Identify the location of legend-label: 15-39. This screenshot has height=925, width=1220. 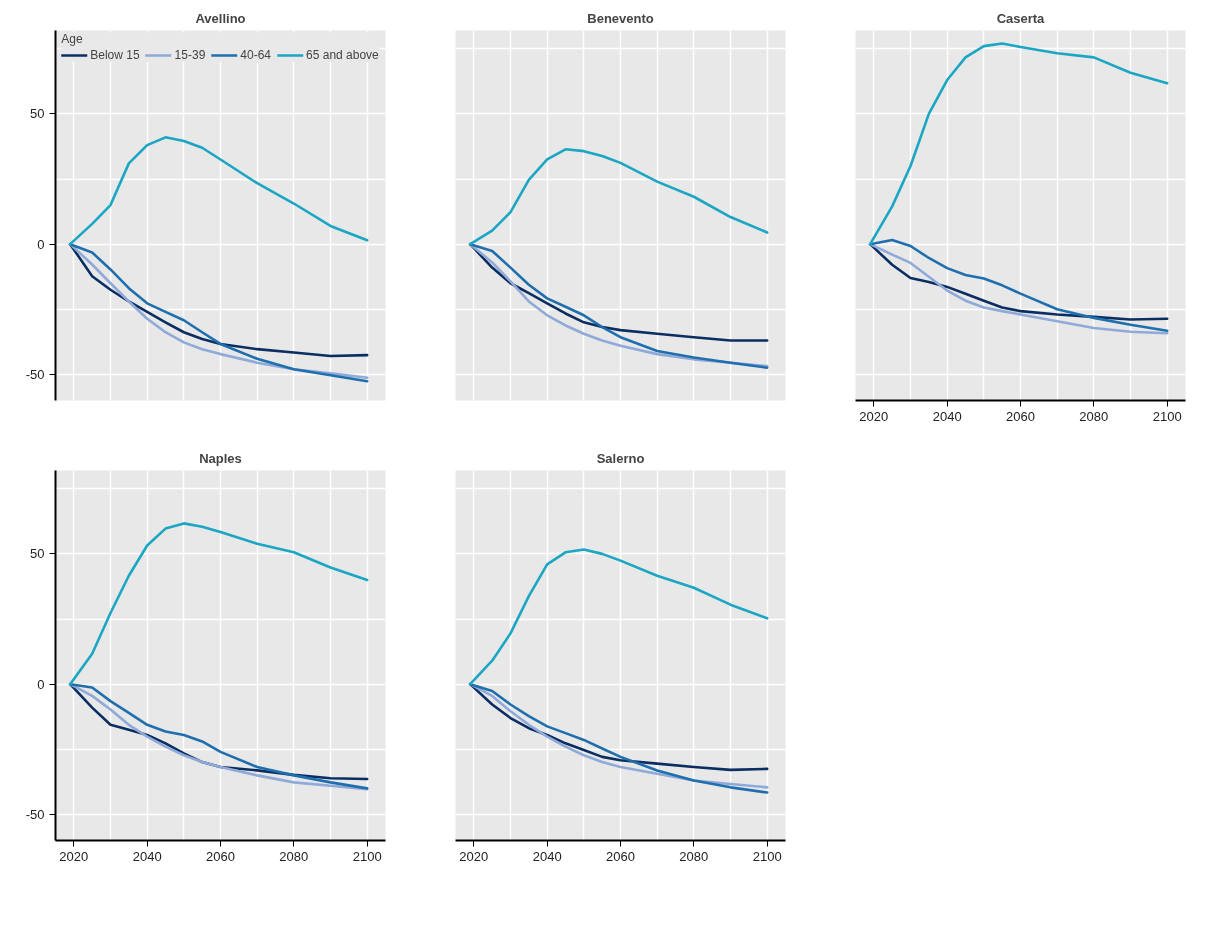
(190, 55).